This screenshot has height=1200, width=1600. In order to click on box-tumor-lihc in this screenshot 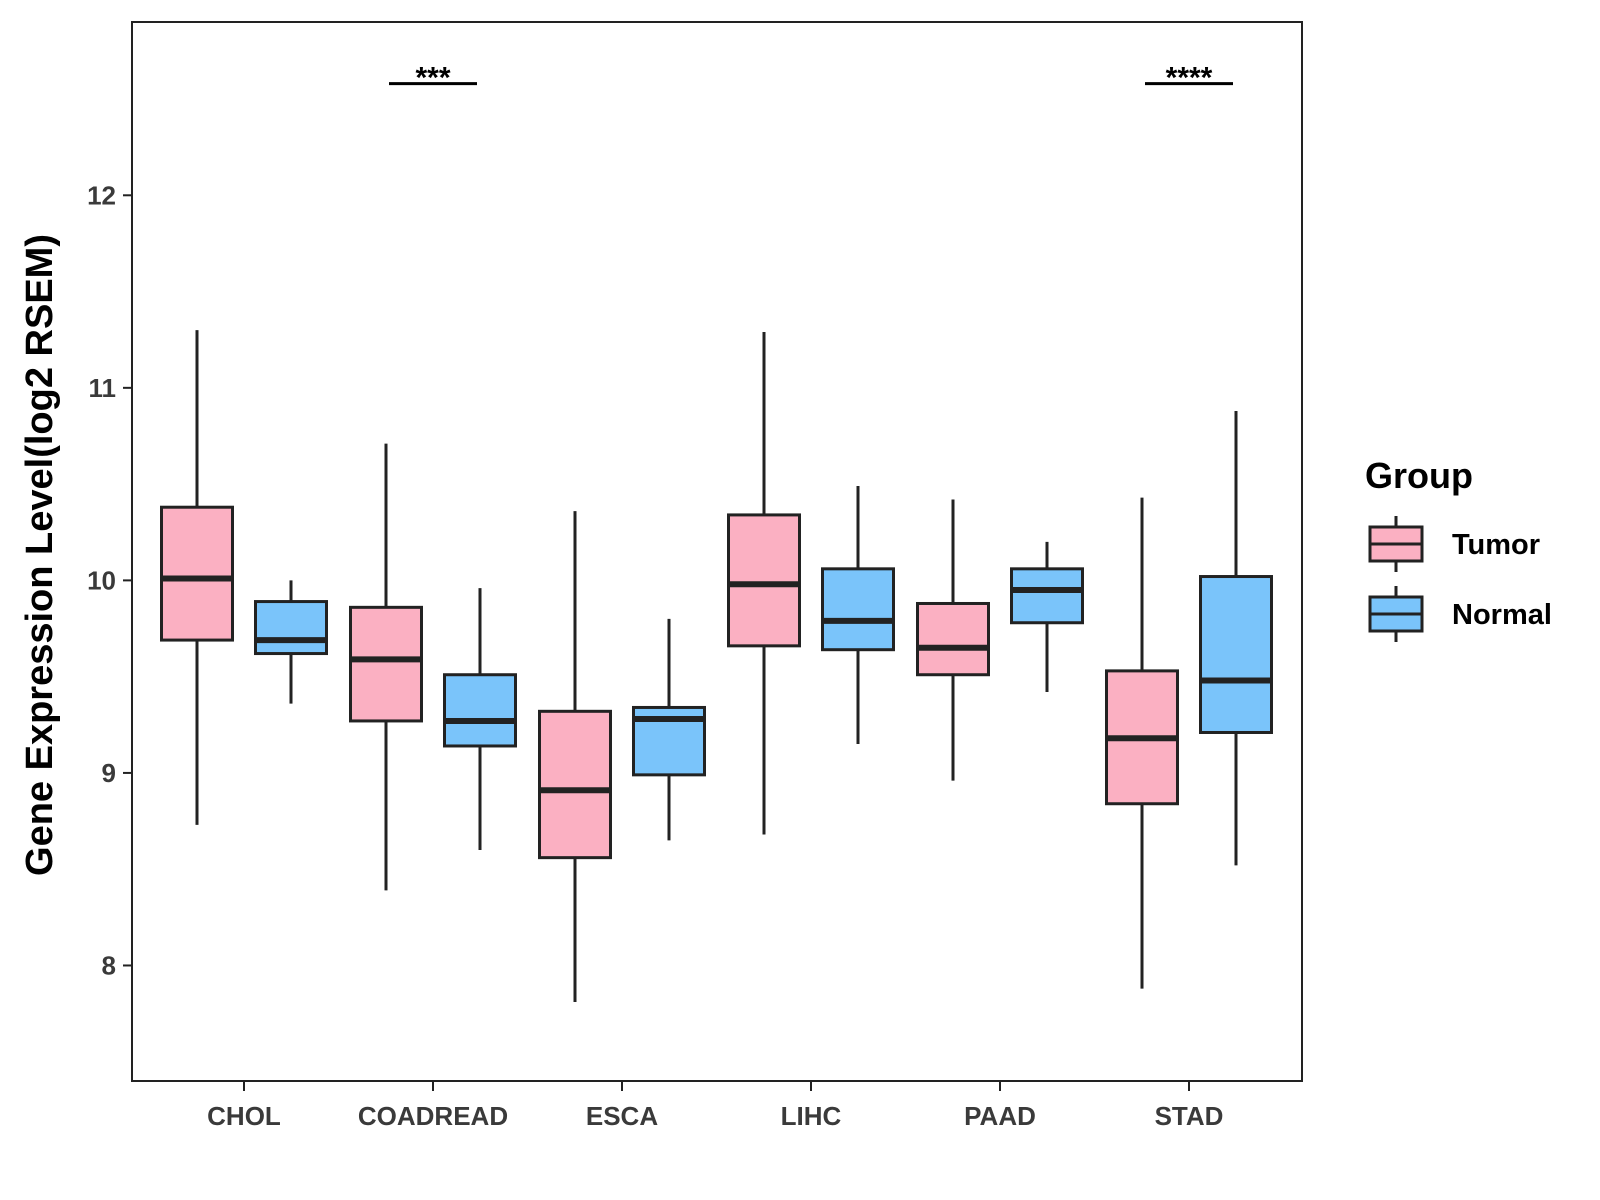, I will do `click(764, 583)`.